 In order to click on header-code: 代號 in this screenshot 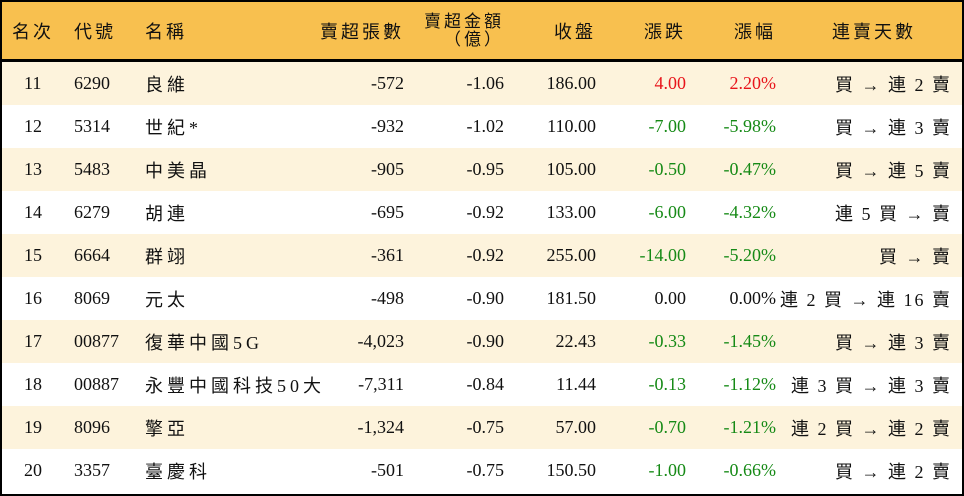, I will do `click(95, 31)`.